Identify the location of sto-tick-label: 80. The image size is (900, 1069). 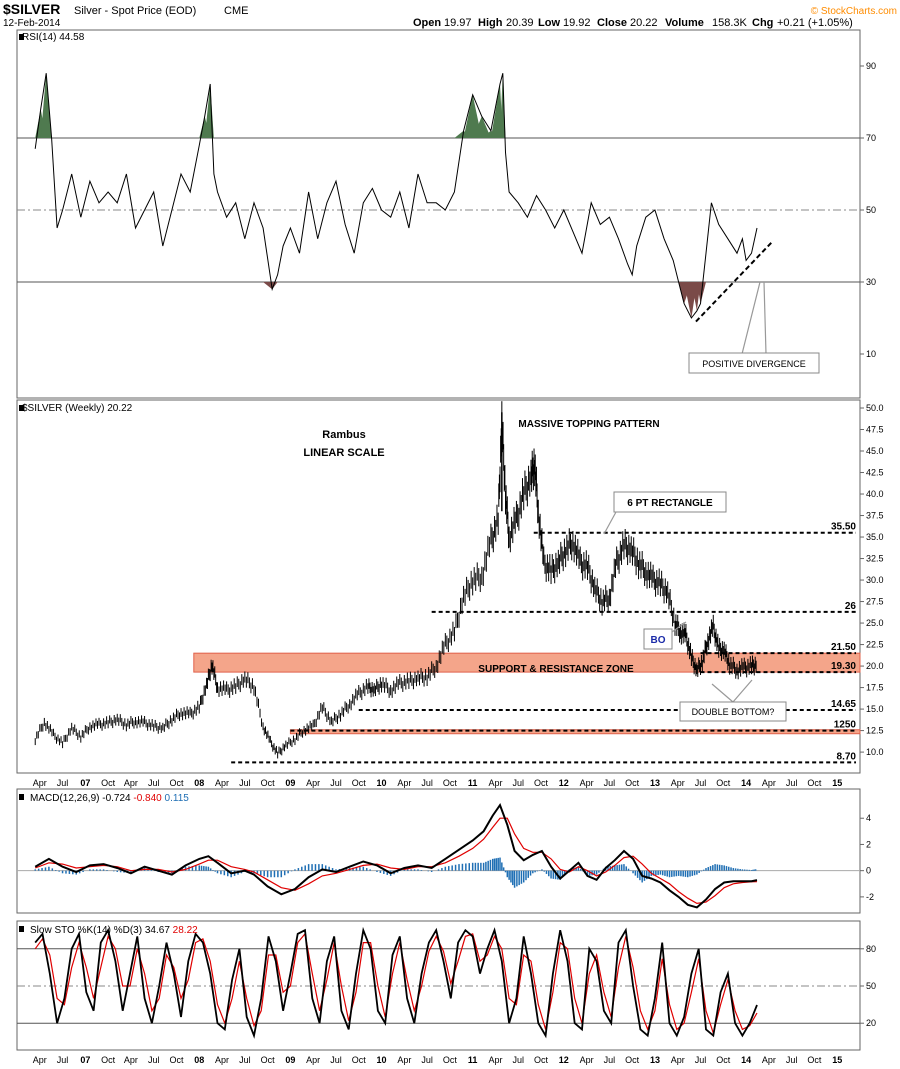
(871, 949).